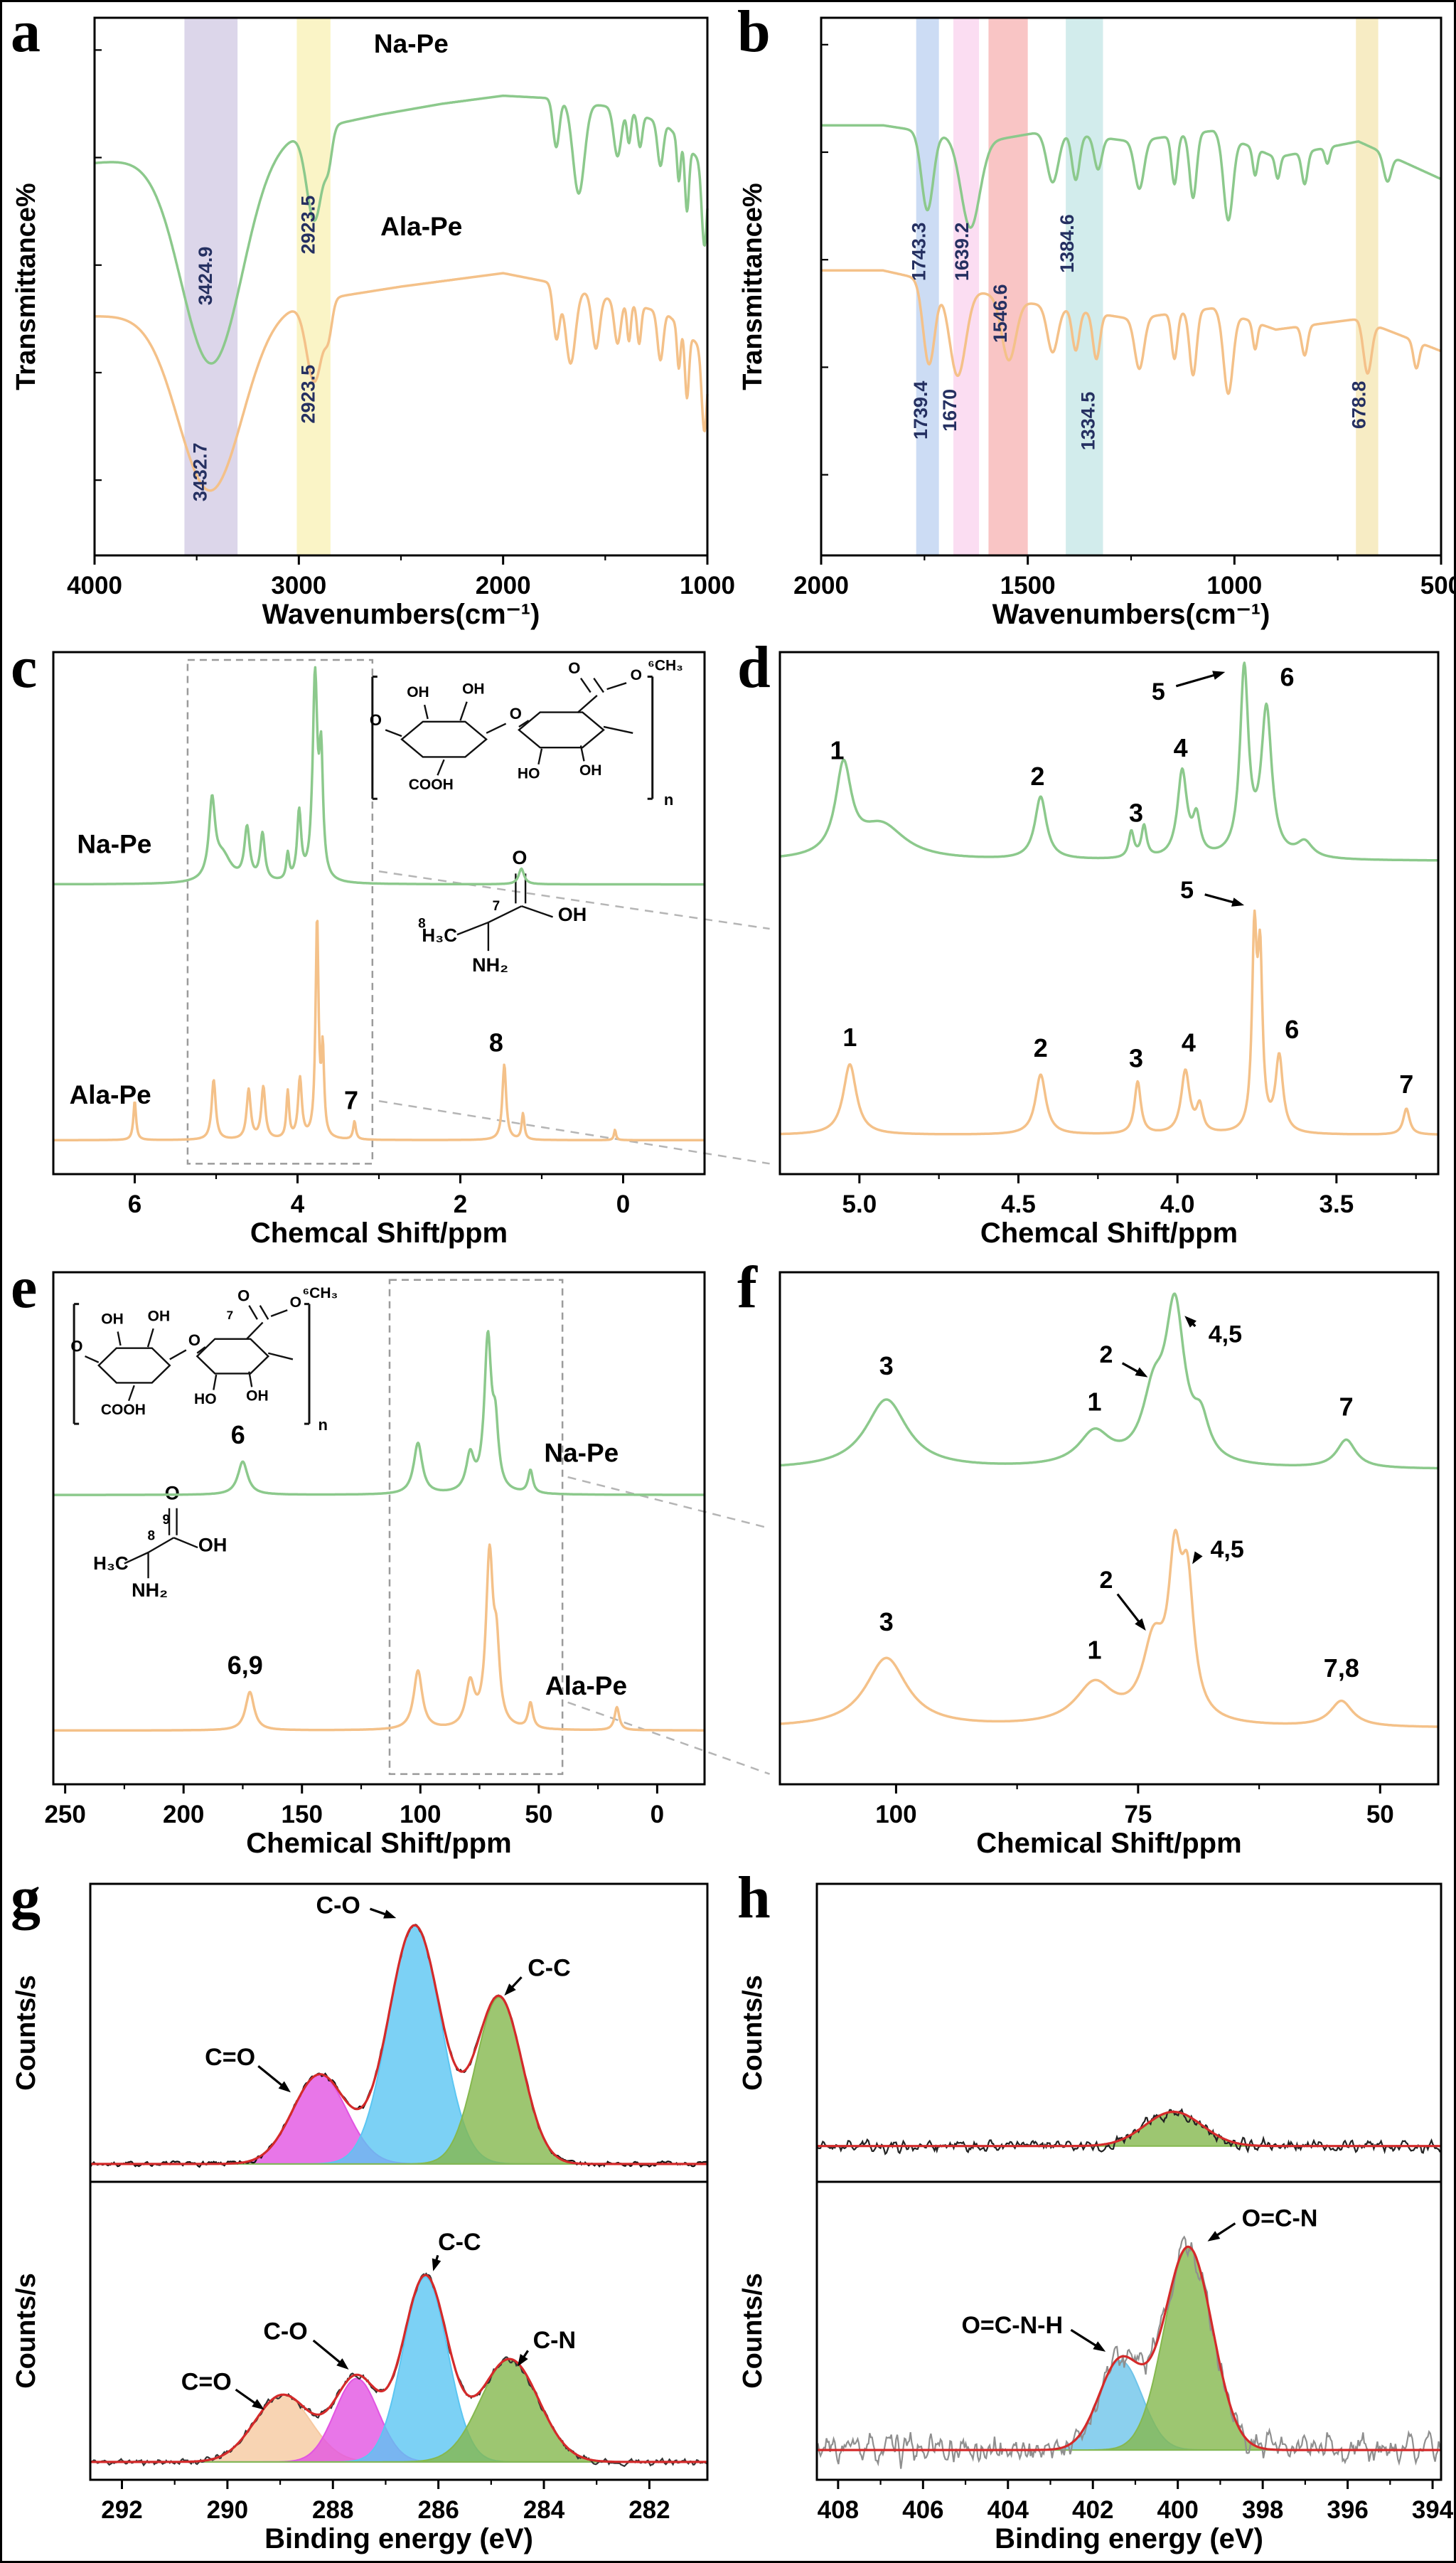 Image resolution: width=1456 pixels, height=2563 pixels. Describe the element at coordinates (183, 1815) in the screenshot. I see `svg-text: 200` at that location.